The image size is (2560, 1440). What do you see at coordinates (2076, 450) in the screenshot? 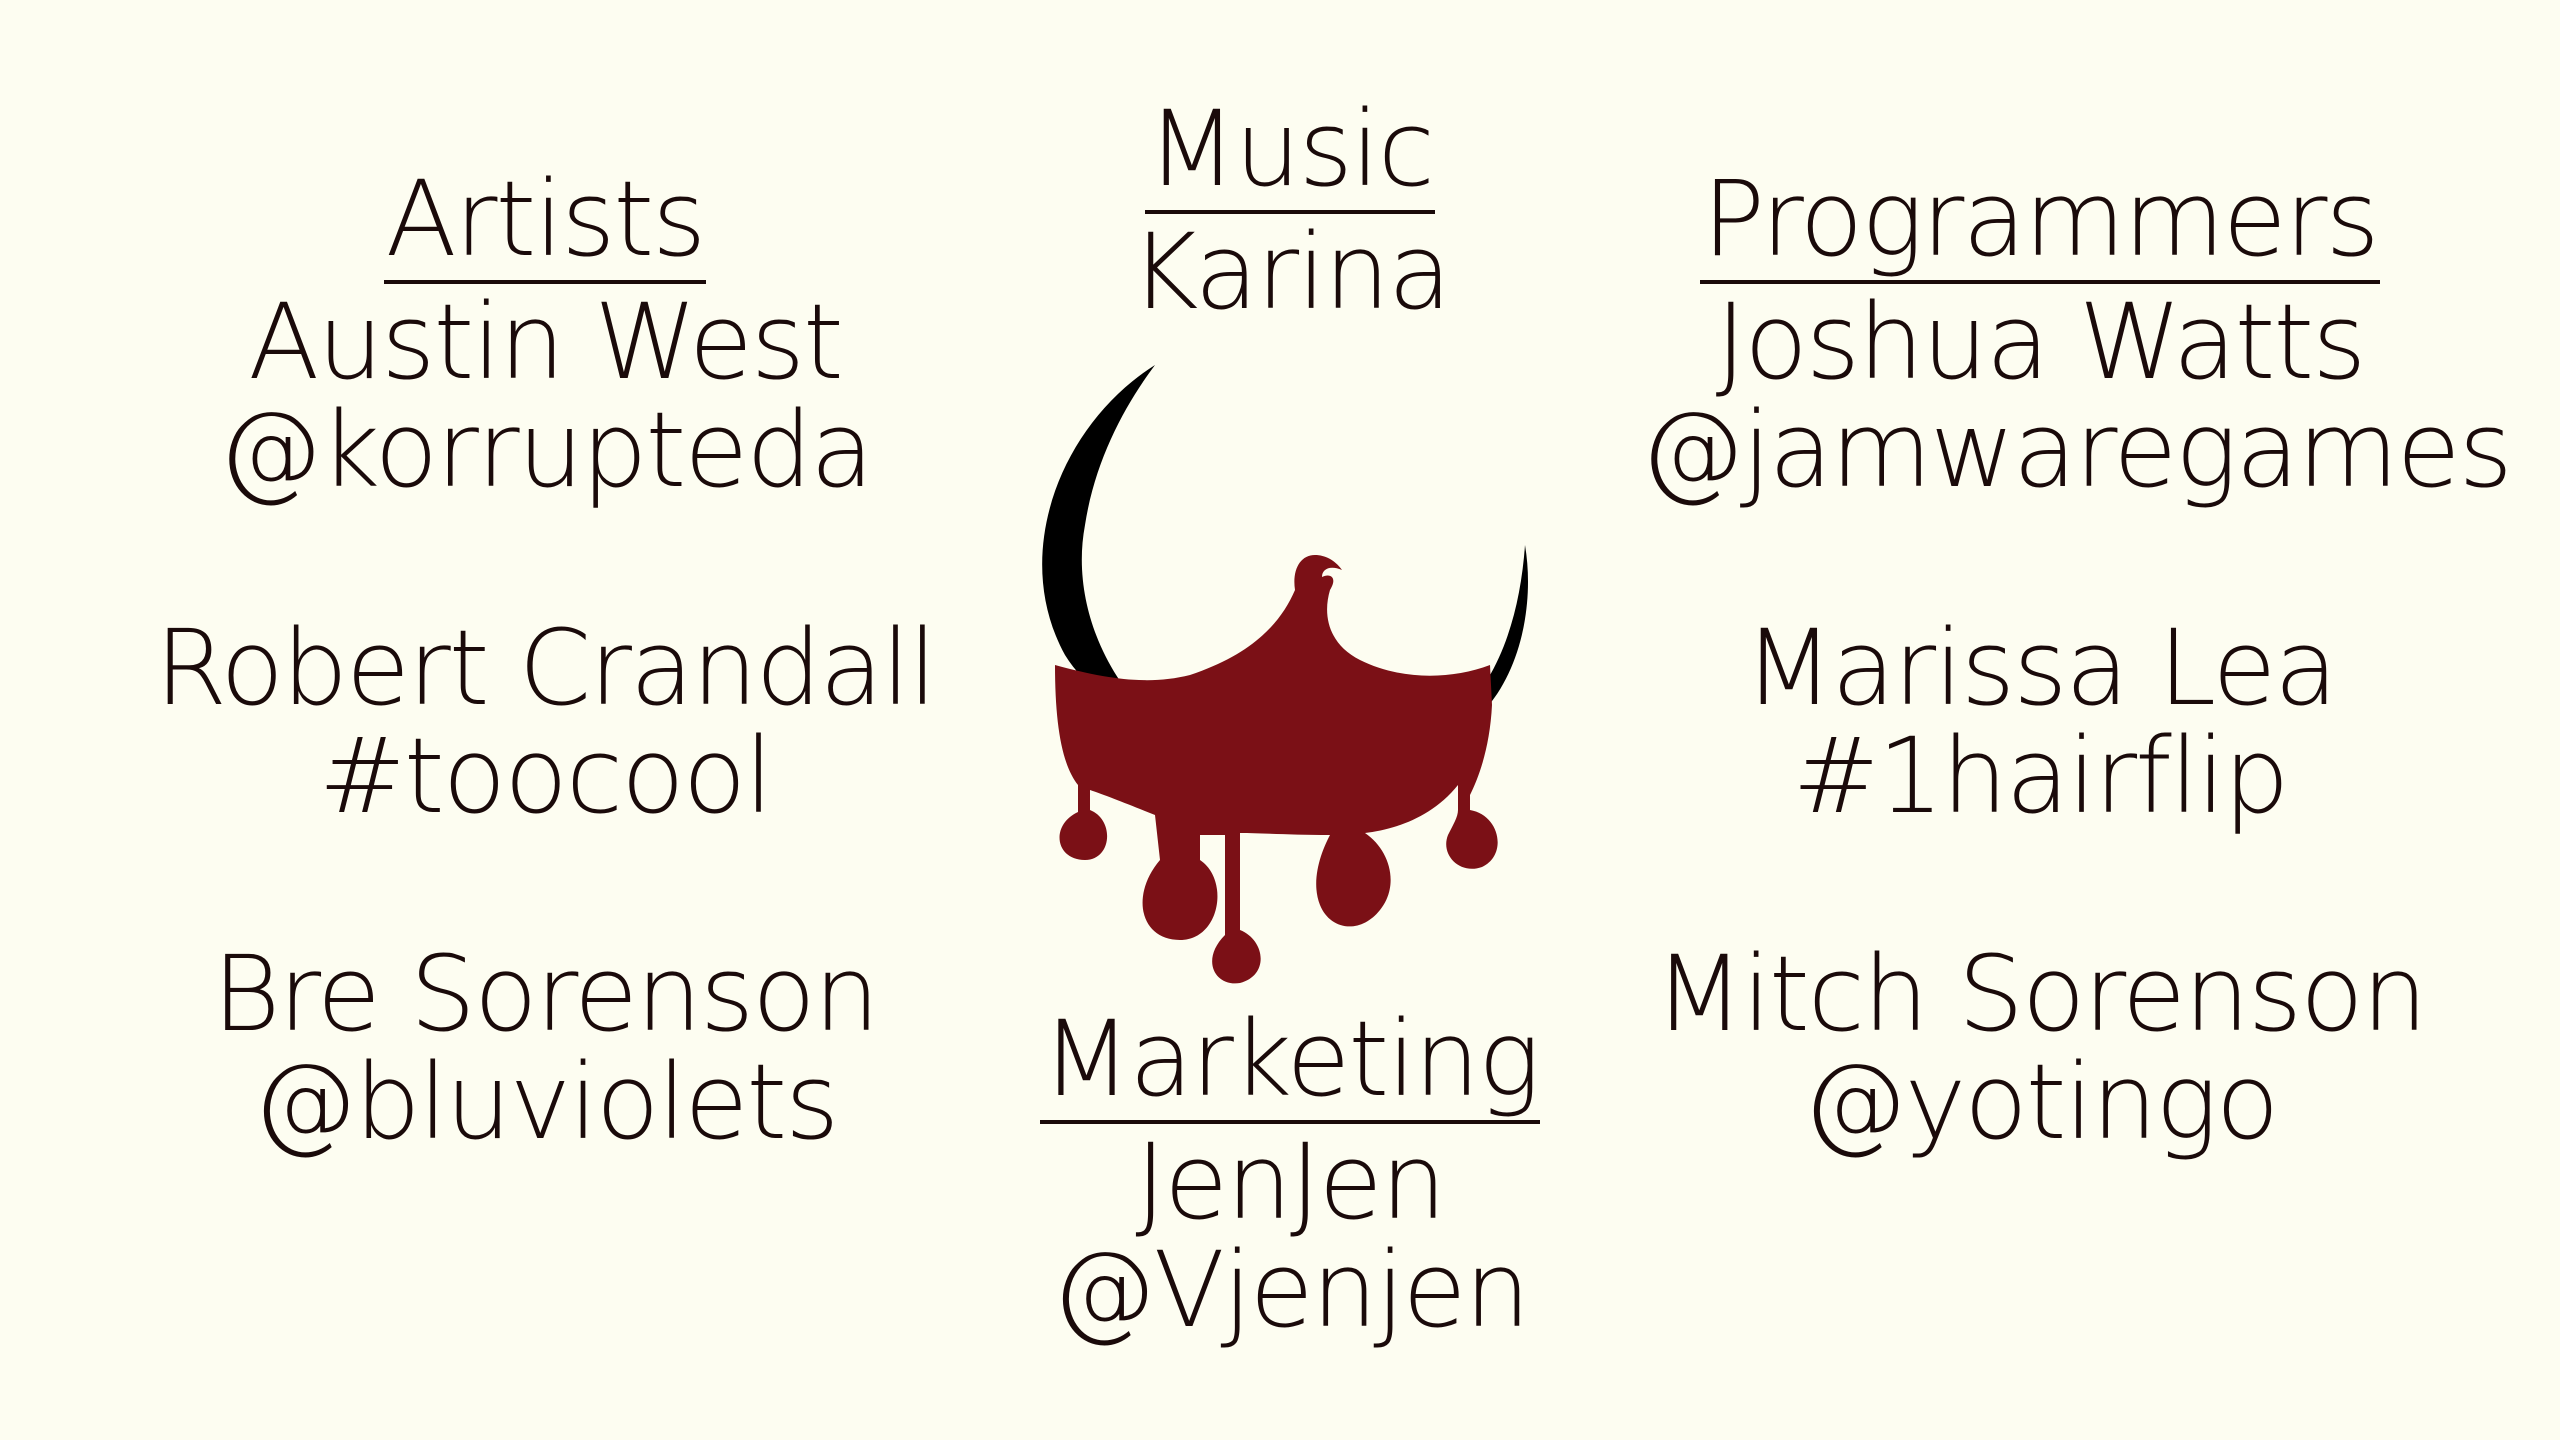
I see `credit-handle: @jamwaregames` at bounding box center [2076, 450].